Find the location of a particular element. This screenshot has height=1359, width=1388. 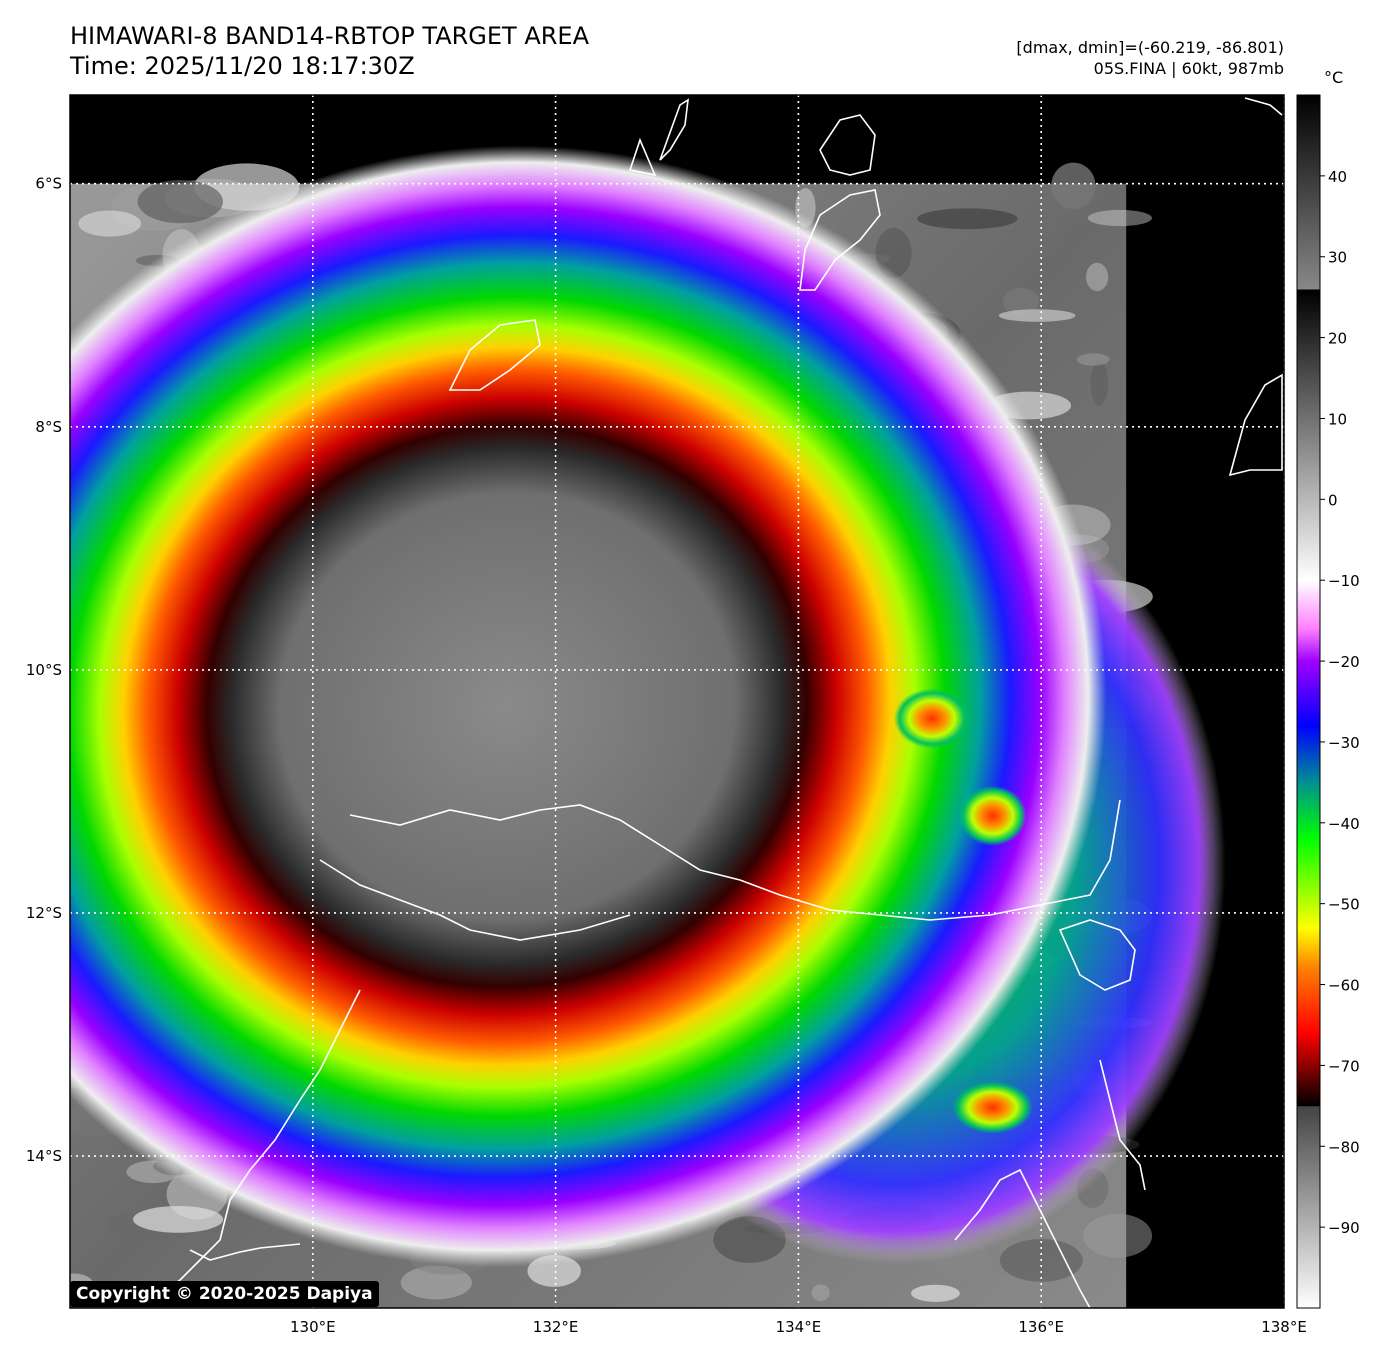

latitude-tick-label: 12°S is located at coordinates (44, 913).